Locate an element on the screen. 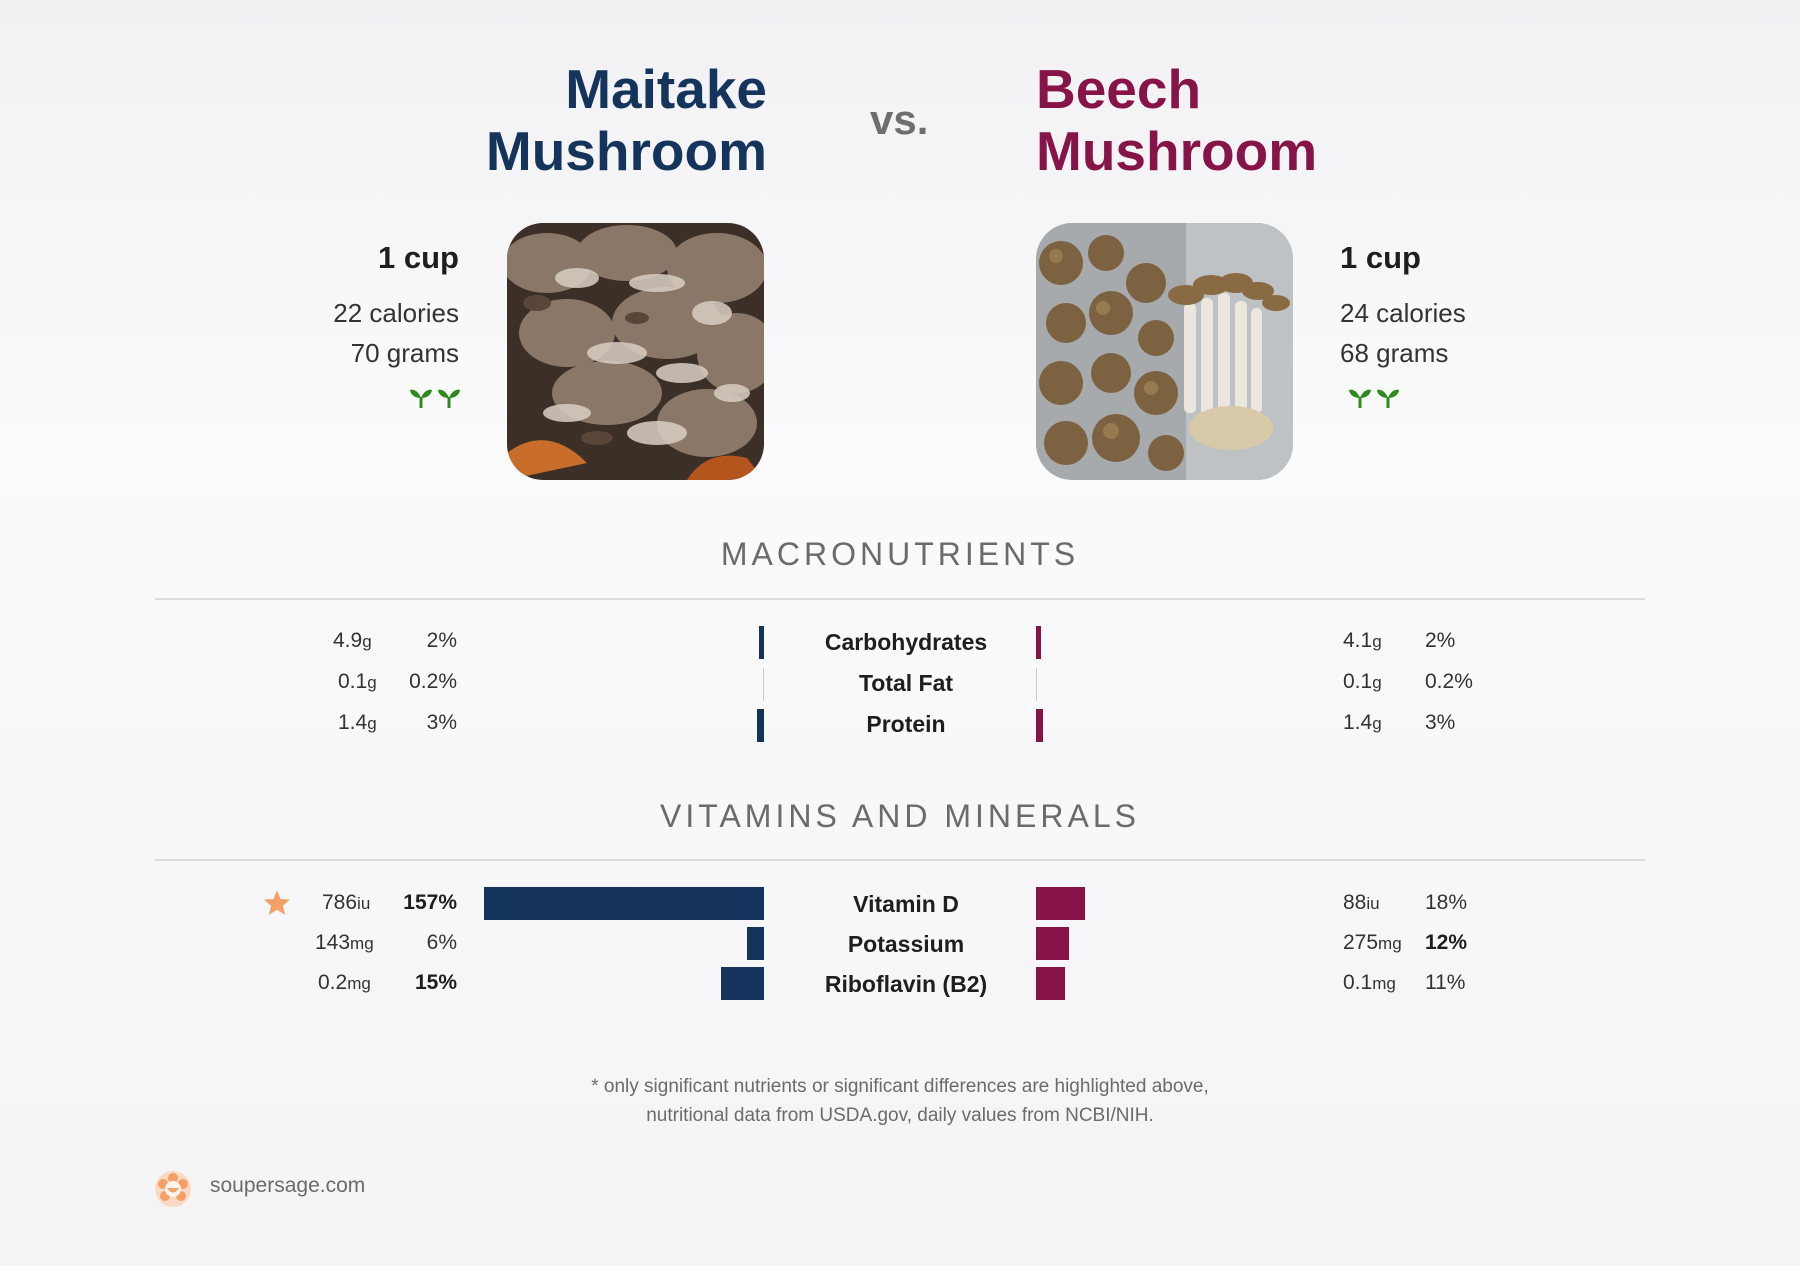 This screenshot has width=1800, height=1266. right-percent: 12% is located at coordinates (1446, 942).